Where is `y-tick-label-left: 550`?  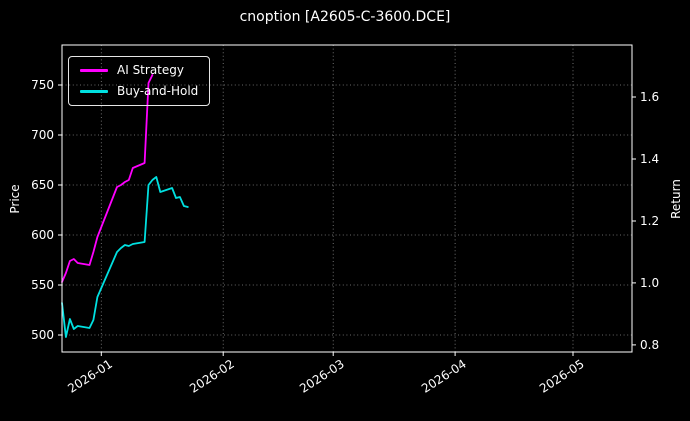
y-tick-label-left: 550 is located at coordinates (42, 285).